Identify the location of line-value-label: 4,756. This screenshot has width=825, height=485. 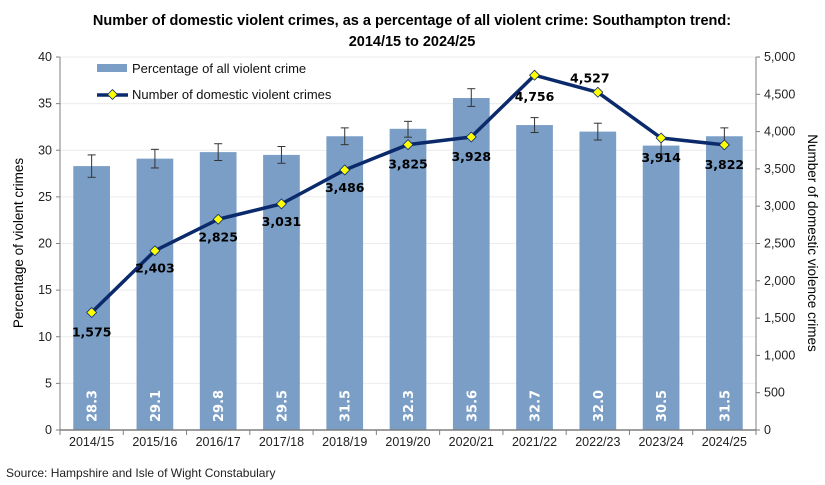
(535, 96).